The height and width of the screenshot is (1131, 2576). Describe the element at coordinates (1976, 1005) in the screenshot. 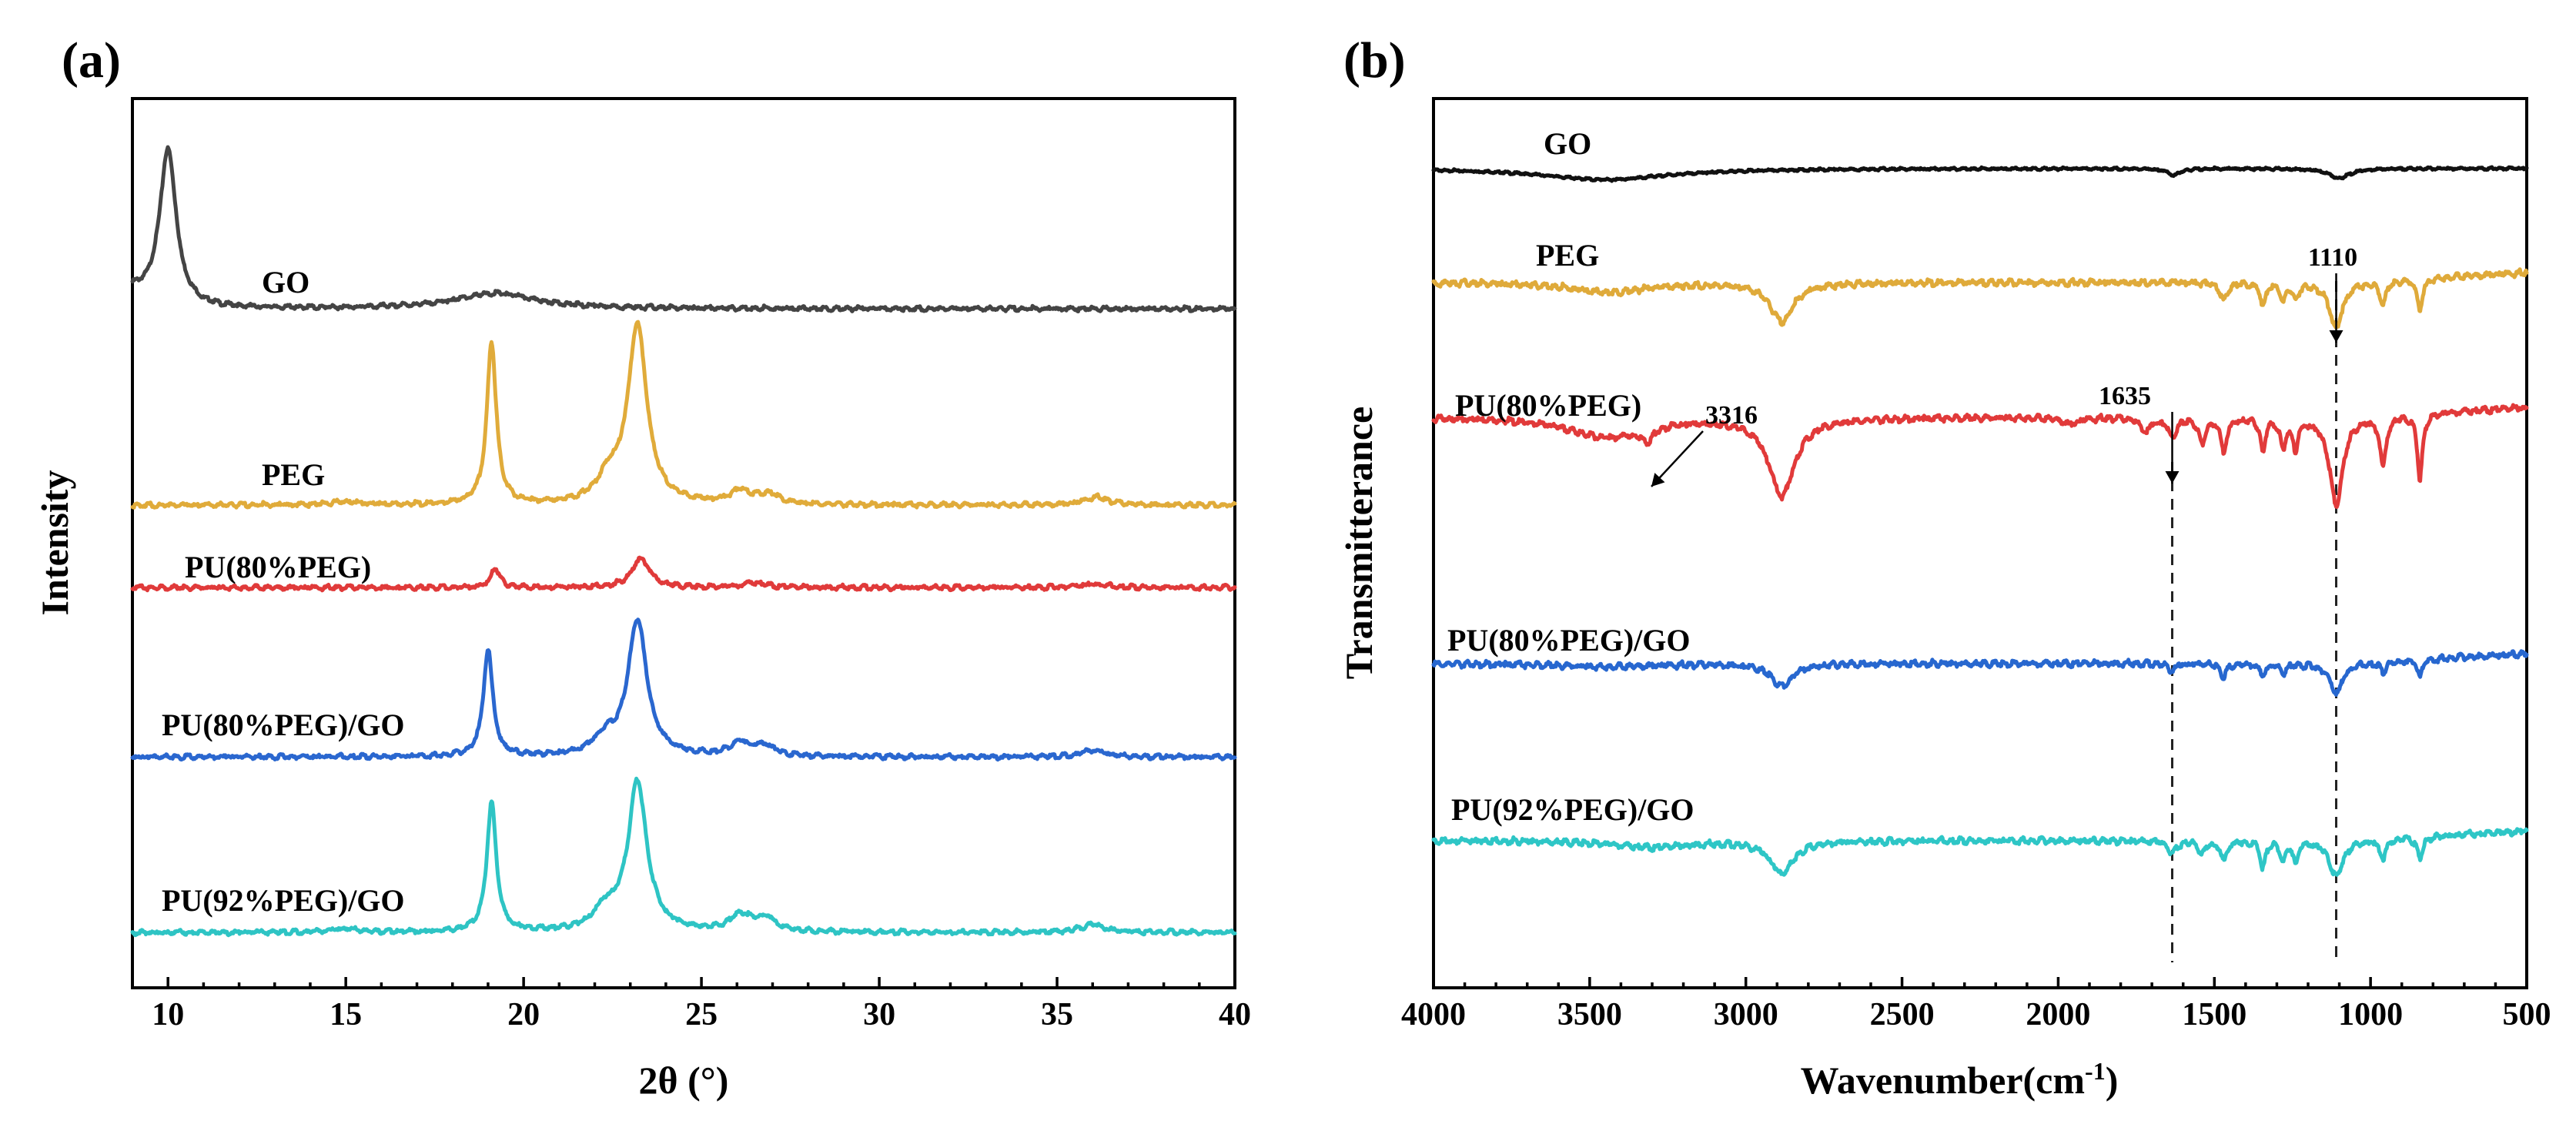

I see `panel-b-x-ticks: 4000 3500 3000 2500 2000 1500 1000 500` at that location.